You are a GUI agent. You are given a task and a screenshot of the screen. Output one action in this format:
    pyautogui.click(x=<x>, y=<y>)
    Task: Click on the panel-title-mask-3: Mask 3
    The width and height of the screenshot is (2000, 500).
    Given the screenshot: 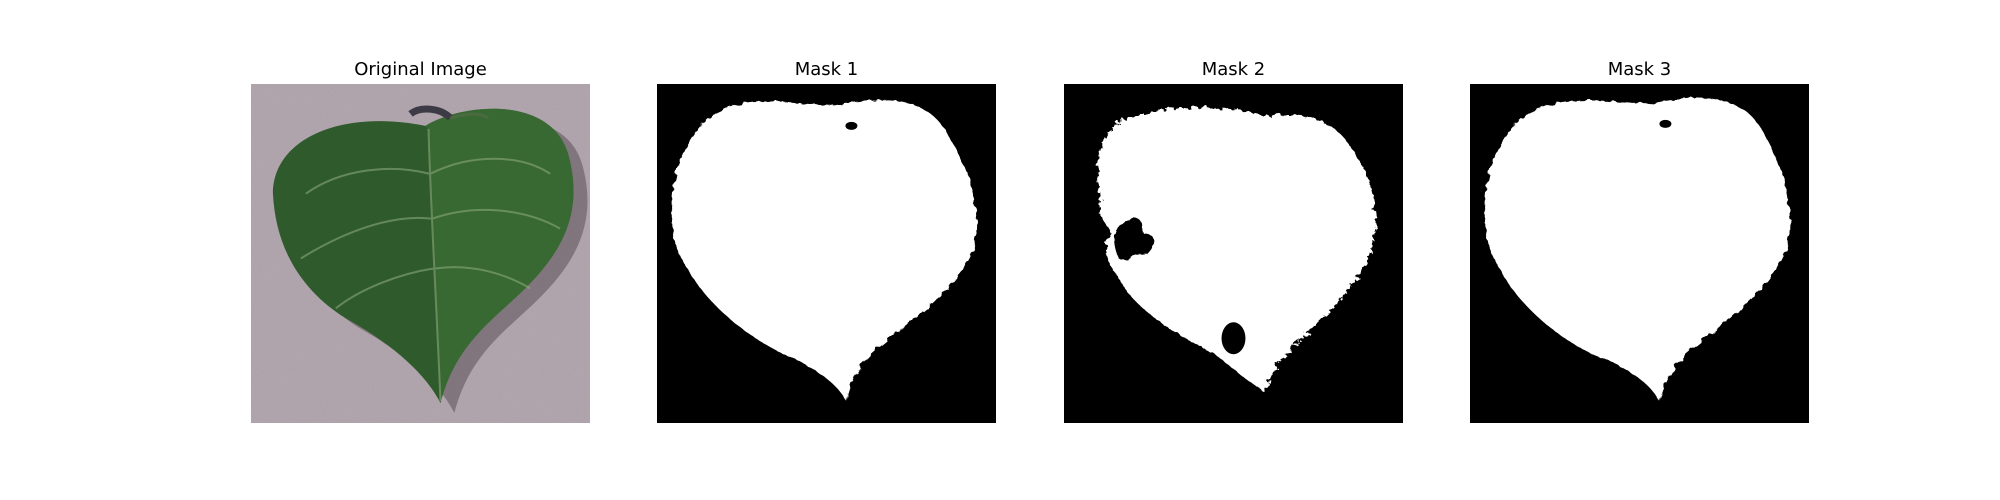 What is the action you would take?
    pyautogui.click(x=1639, y=69)
    